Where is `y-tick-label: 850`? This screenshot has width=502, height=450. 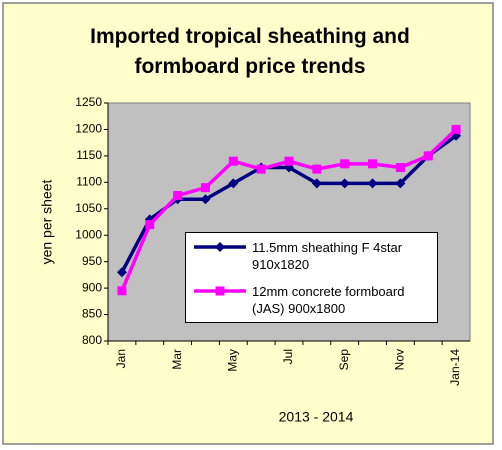 y-tick-label: 850 is located at coordinates (92, 314).